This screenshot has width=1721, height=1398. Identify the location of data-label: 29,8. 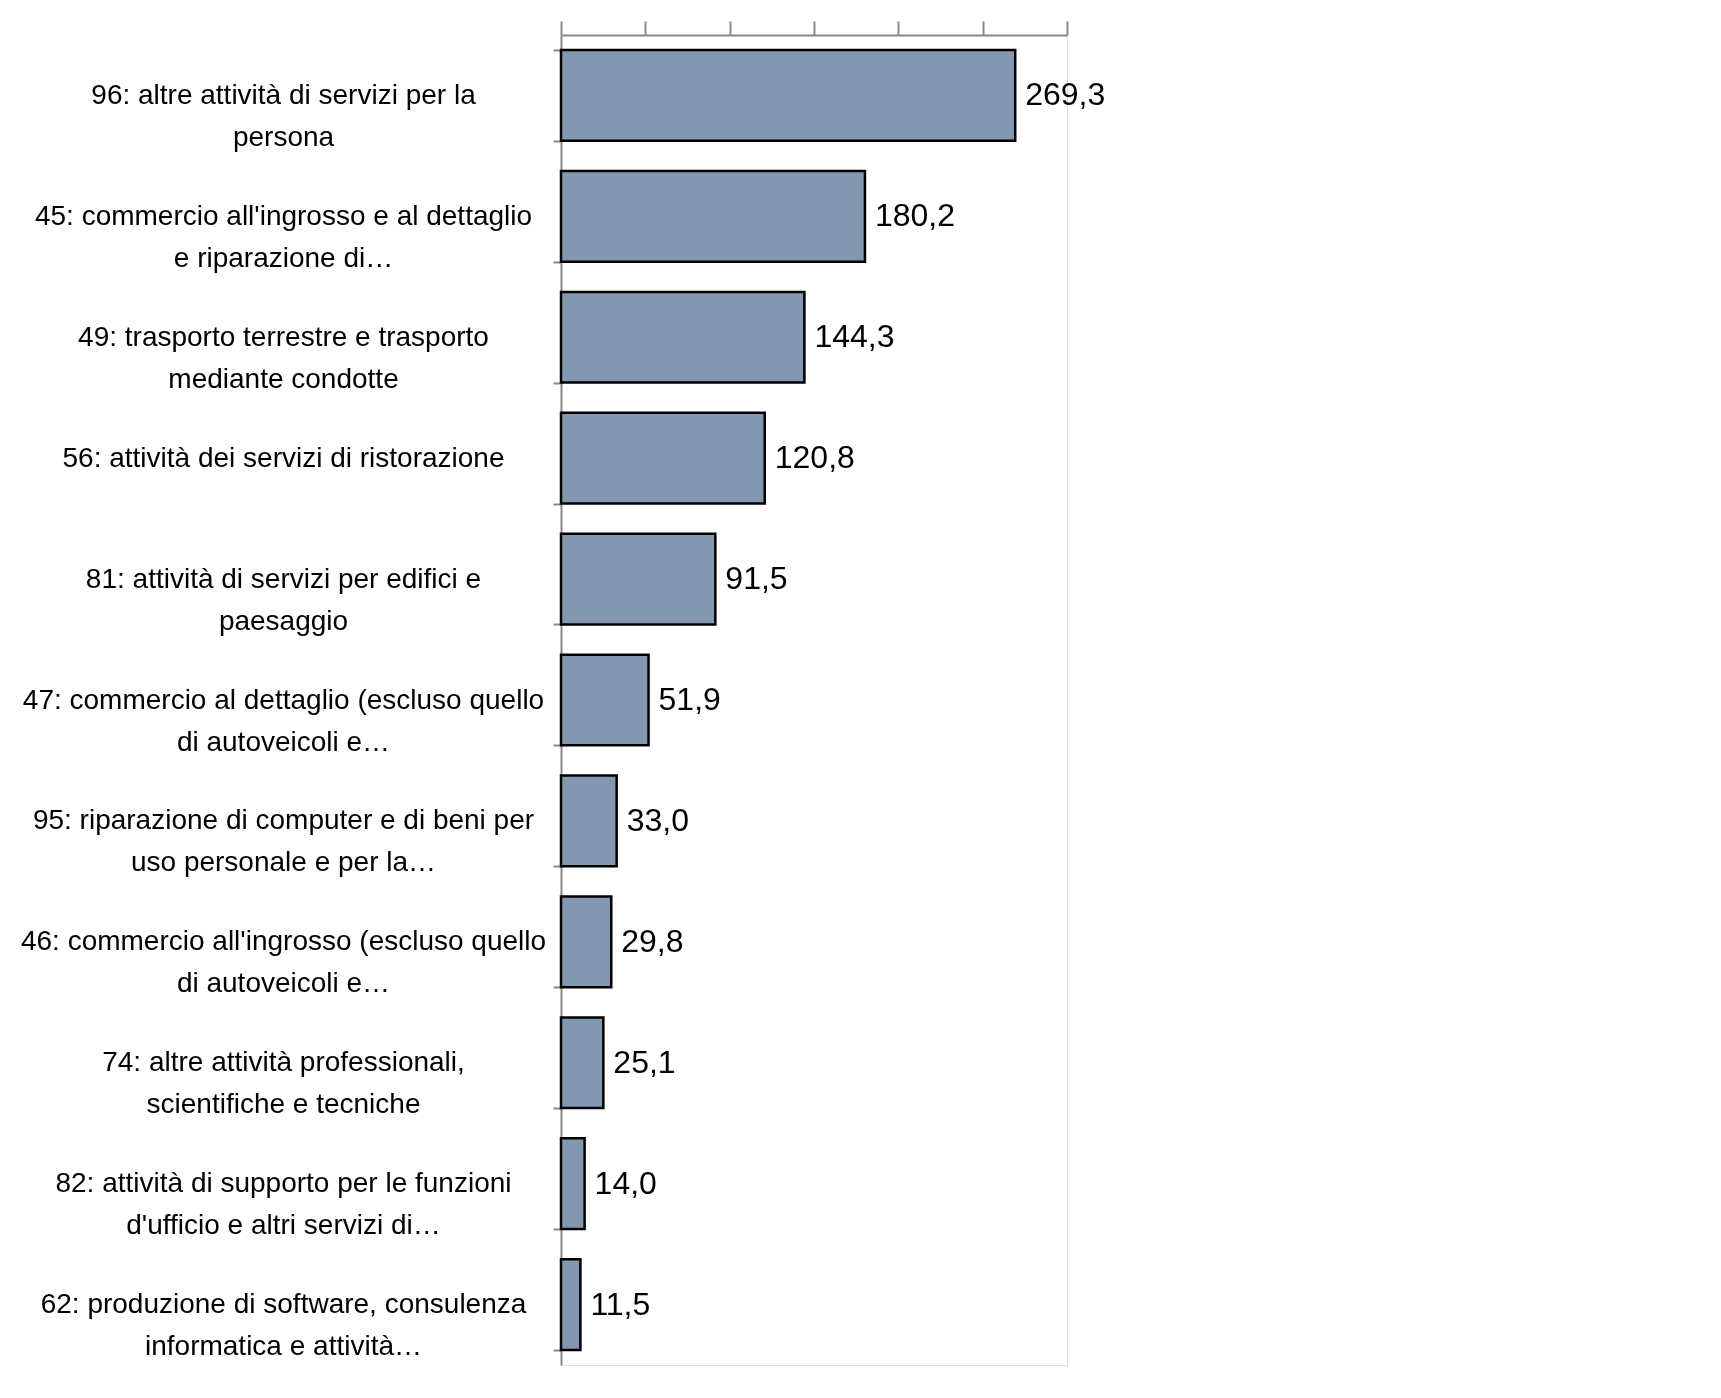
(652, 940).